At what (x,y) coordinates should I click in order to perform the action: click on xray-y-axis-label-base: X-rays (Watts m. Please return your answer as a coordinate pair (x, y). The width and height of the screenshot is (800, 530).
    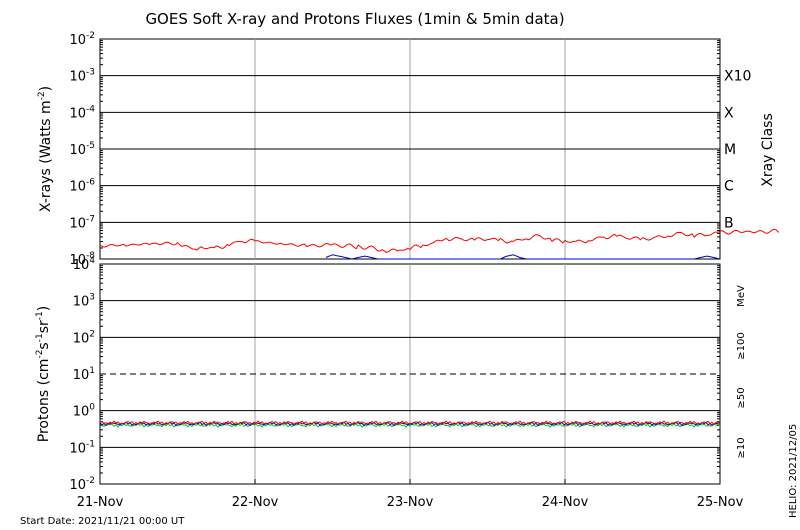
    Looking at the image, I should click on (46, 156).